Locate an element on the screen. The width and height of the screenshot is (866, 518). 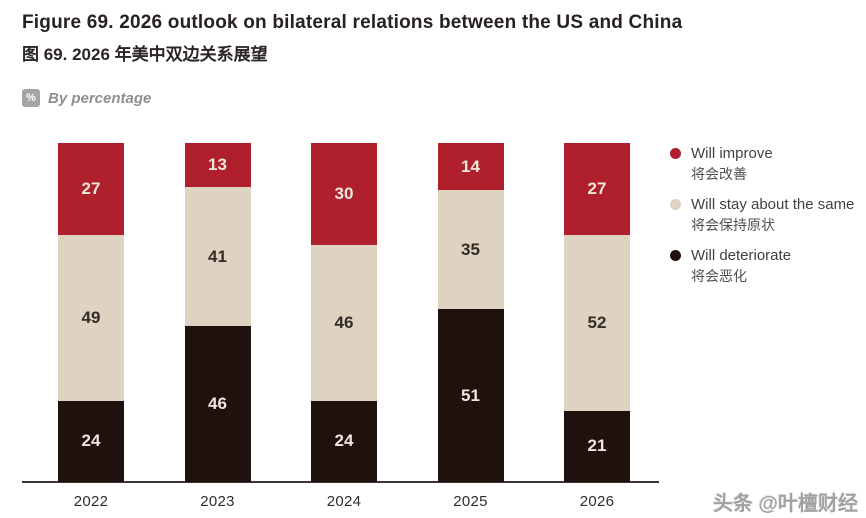
legend-item-will-deteriorate: Will deteriorate 将会恶化 is located at coordinates (762, 266).